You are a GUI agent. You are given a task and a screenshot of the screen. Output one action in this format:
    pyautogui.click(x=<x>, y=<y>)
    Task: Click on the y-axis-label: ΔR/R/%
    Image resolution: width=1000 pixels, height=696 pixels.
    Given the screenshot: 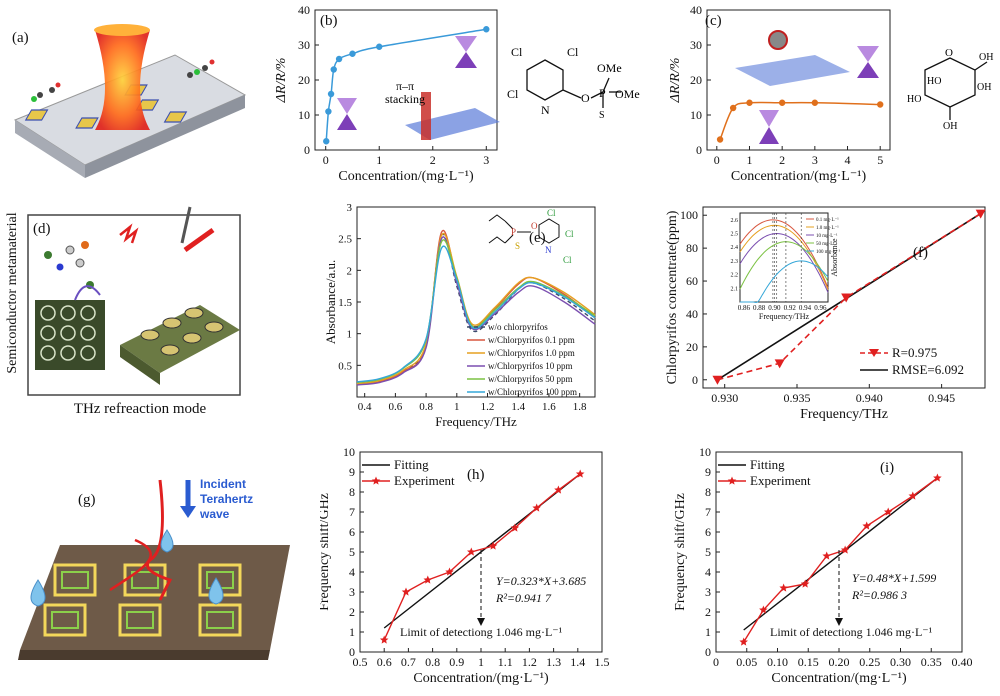 What is the action you would take?
    pyautogui.click(x=281, y=81)
    